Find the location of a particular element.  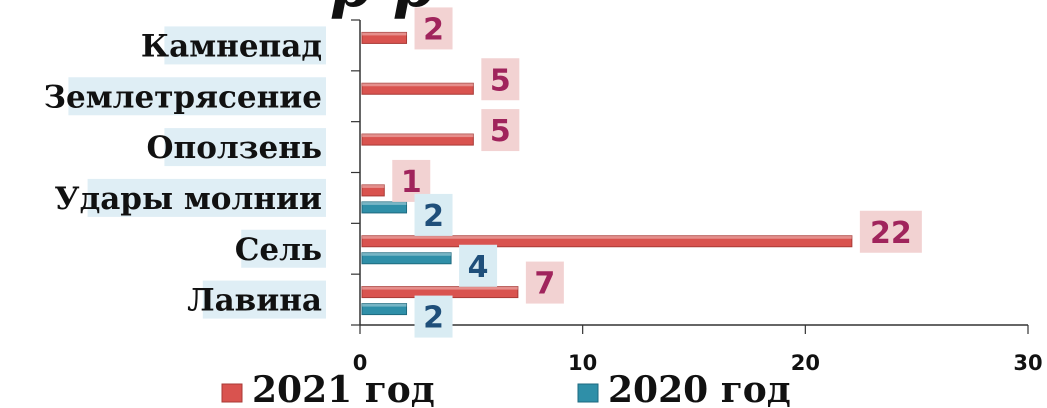

bar-2021-год-камнепад is located at coordinates (384, 37).